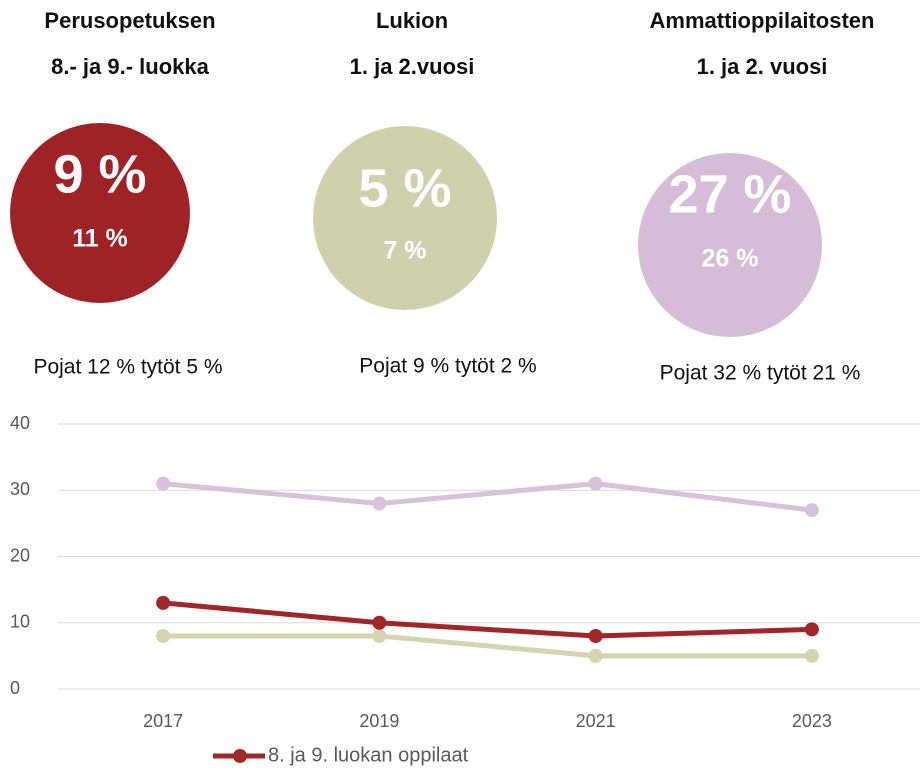  Describe the element at coordinates (240, 756) in the screenshot. I see `legend-marker` at that location.